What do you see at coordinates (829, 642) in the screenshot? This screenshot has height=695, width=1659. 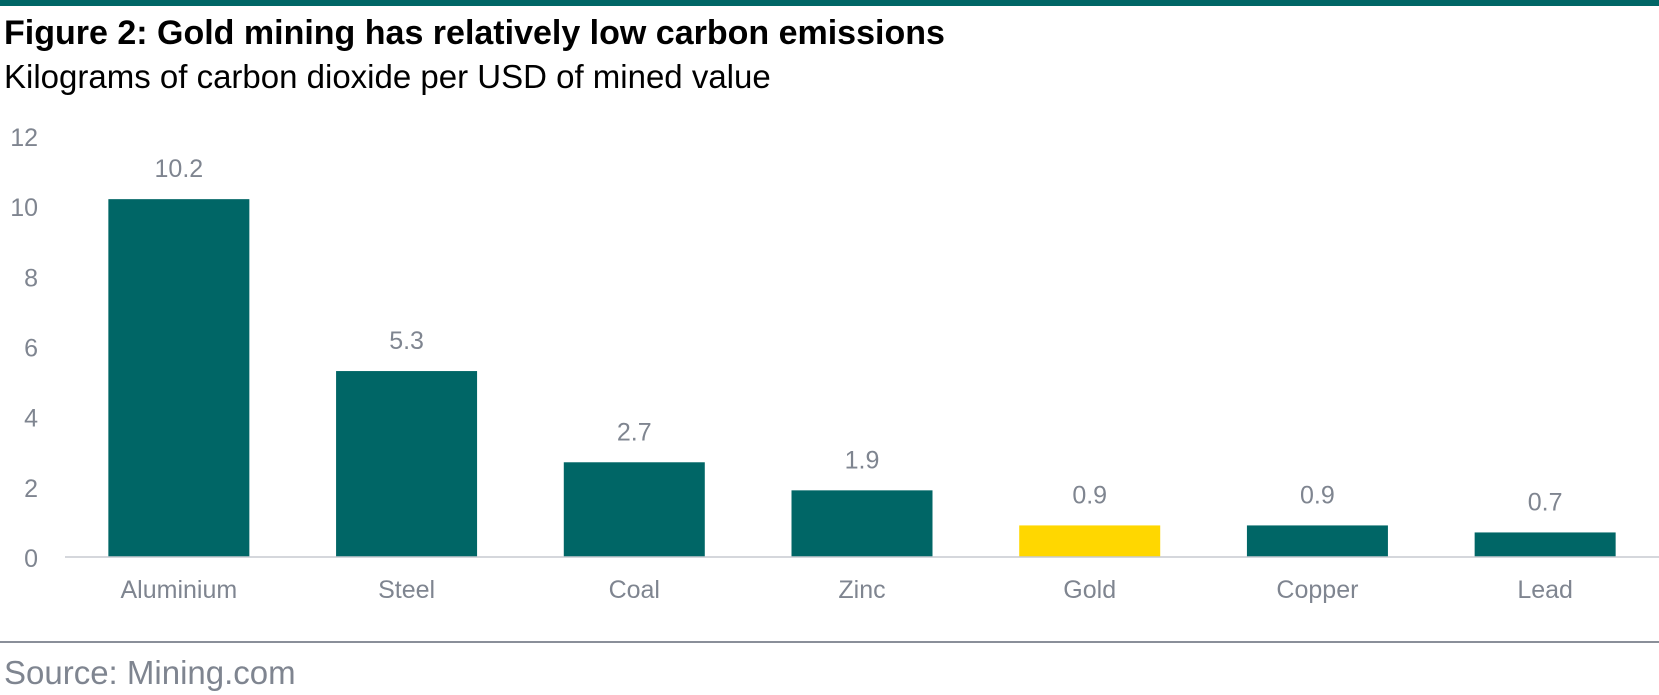 I see `bottom-rule` at bounding box center [829, 642].